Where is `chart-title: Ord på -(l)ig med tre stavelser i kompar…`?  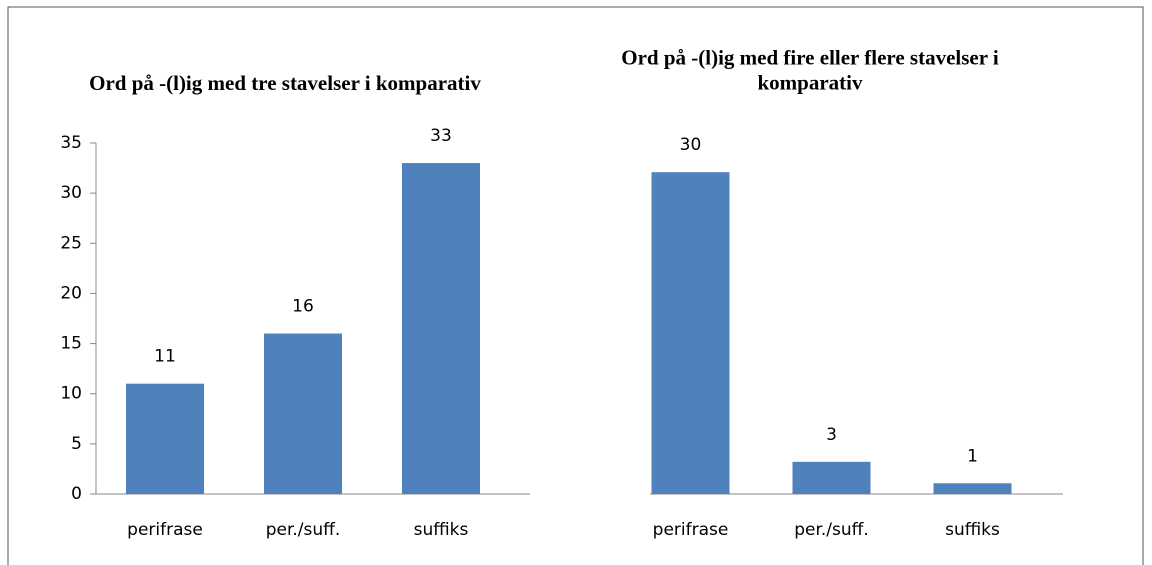
chart-title: Ord på -(l)ig med tre stavelser i kompar… is located at coordinates (285, 83).